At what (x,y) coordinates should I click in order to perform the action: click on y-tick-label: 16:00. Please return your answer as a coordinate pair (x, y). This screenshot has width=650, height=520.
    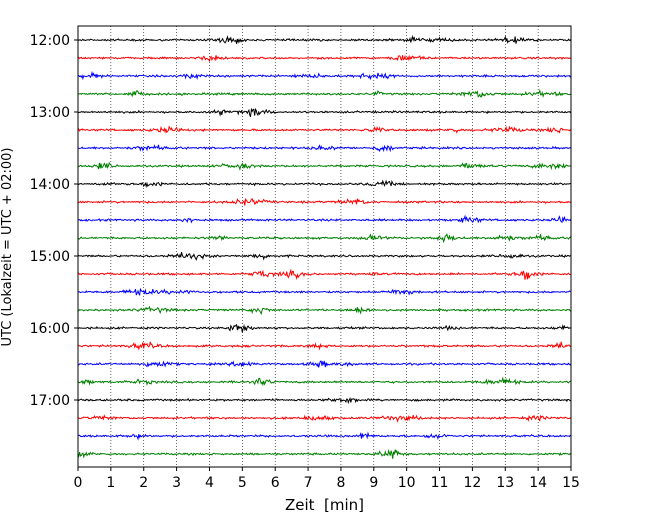
    Looking at the image, I should click on (50, 329).